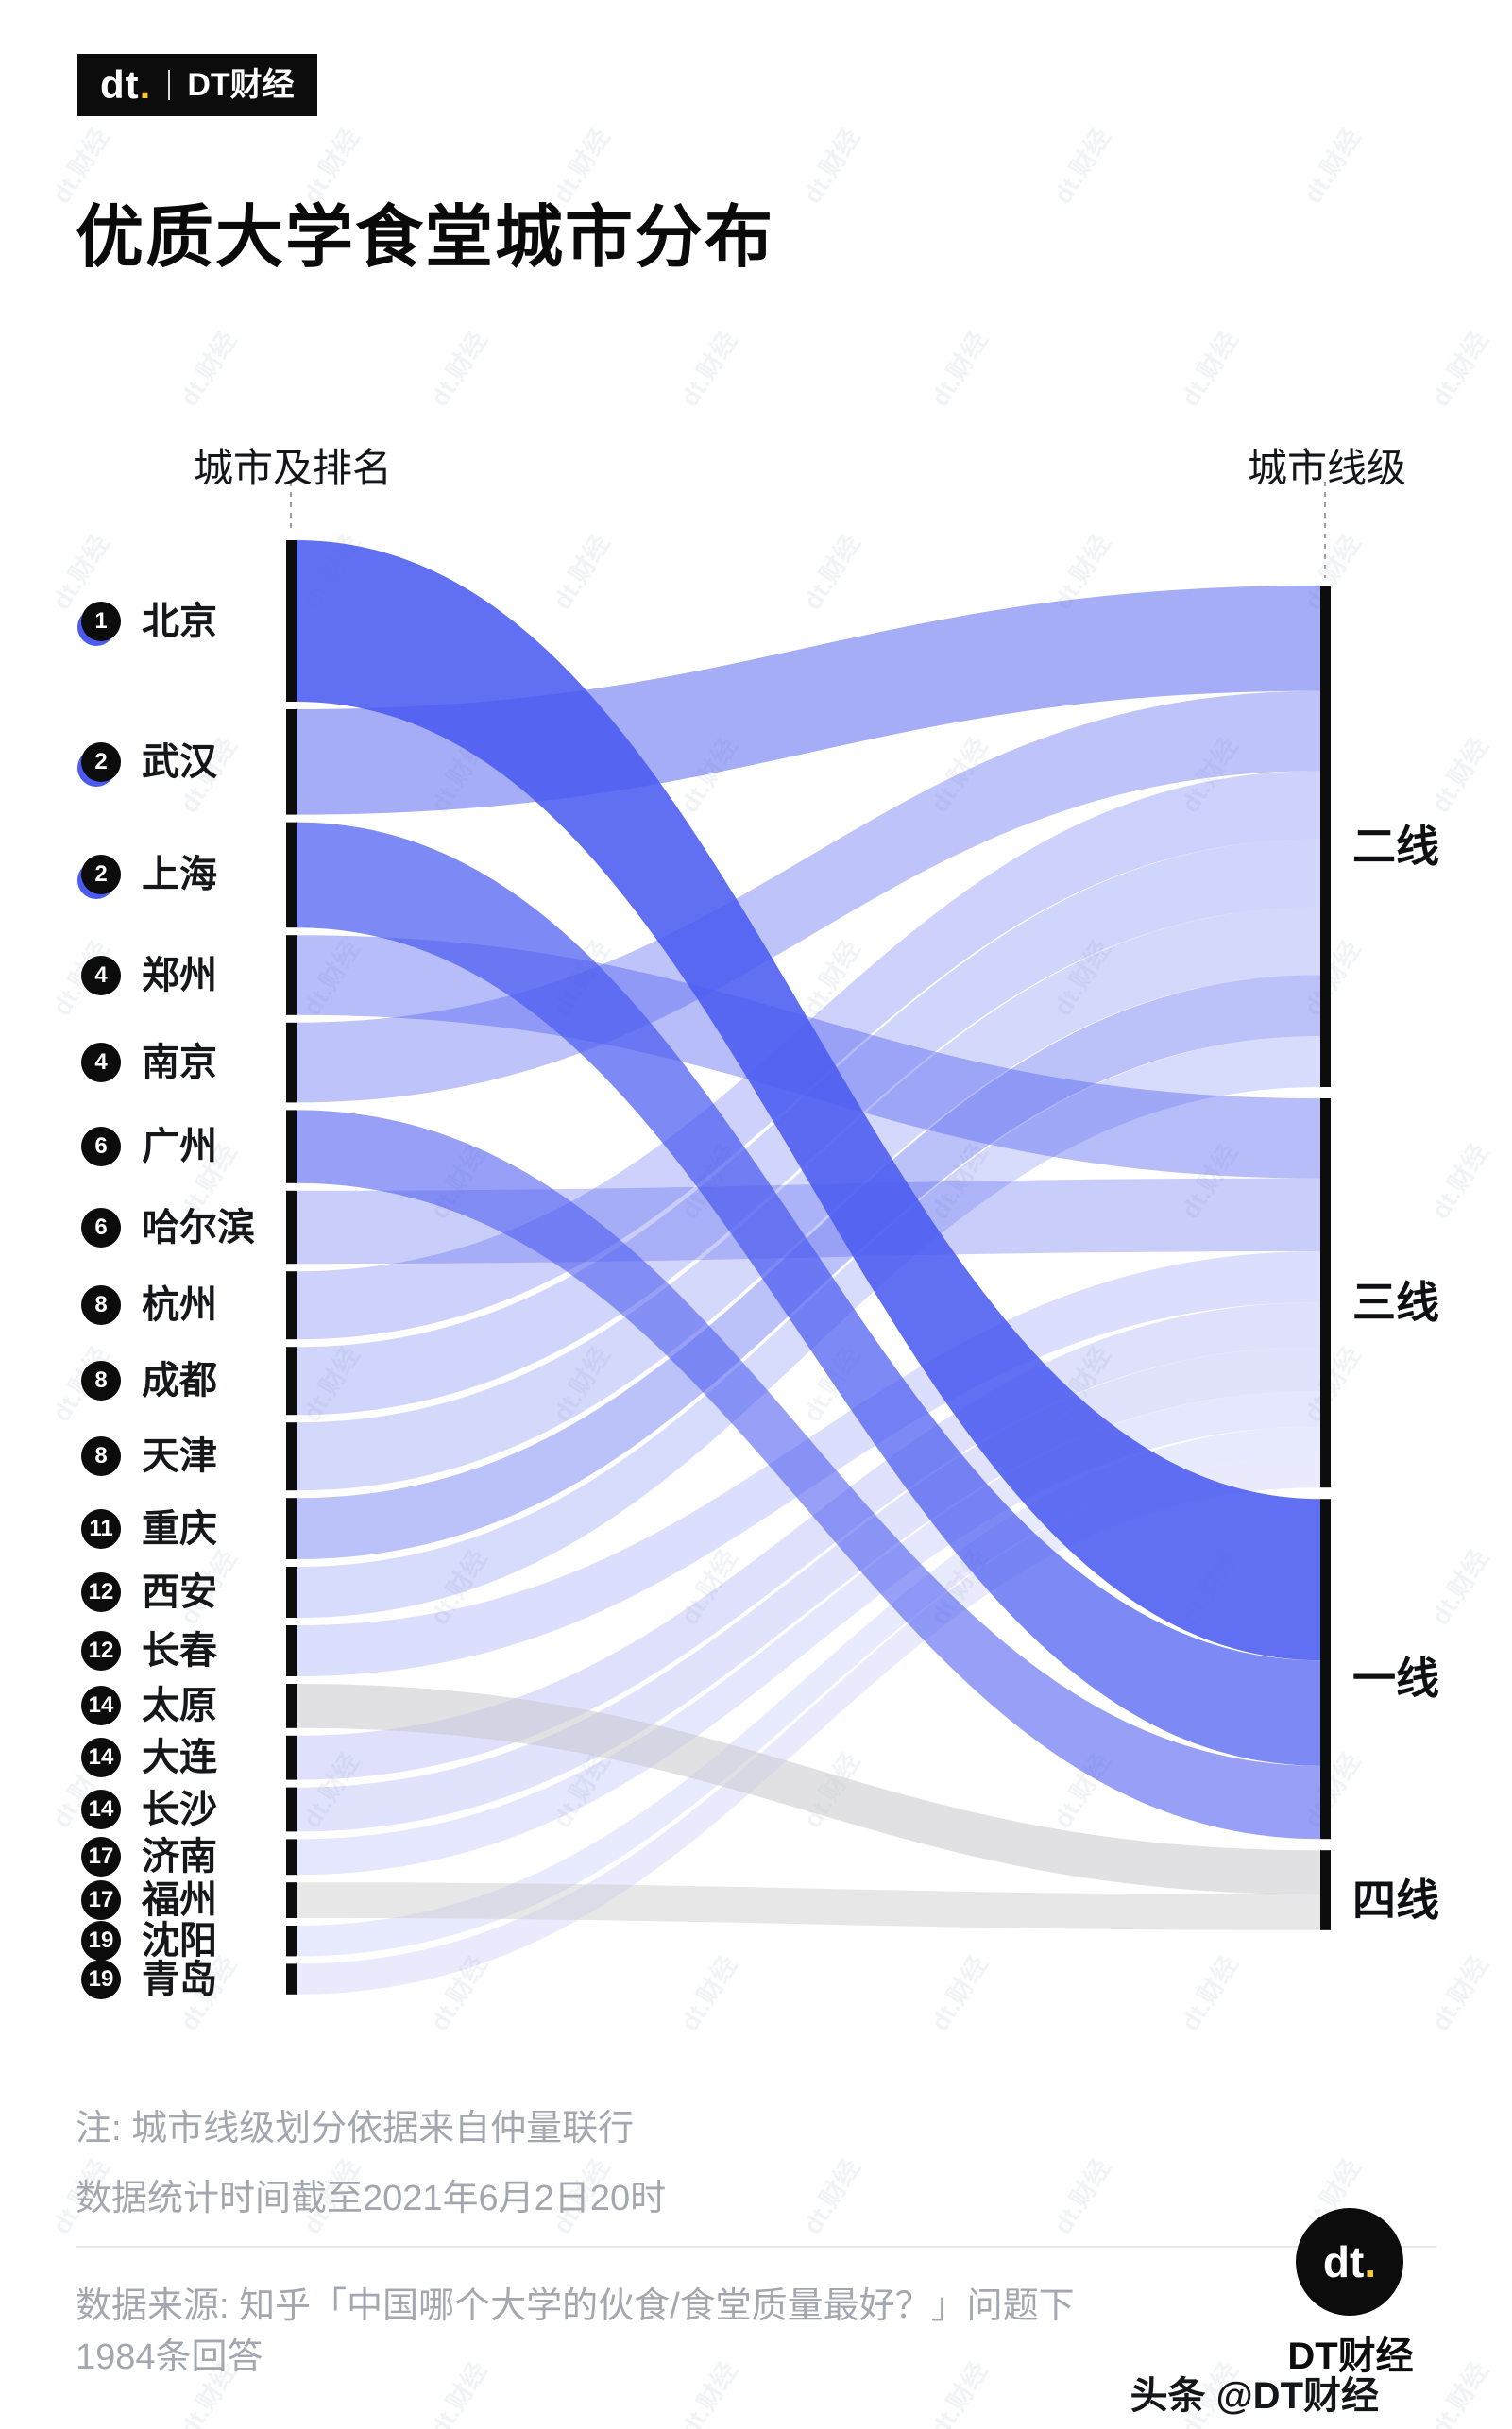  I want to click on footer-divider, so click(756, 2247).